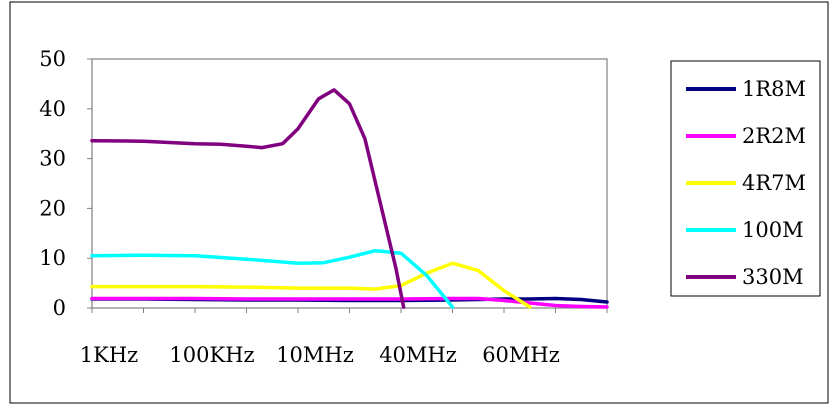 Image resolution: width=830 pixels, height=405 pixels. Describe the element at coordinates (52, 159) in the screenshot. I see `y-tick-label: 30` at that location.